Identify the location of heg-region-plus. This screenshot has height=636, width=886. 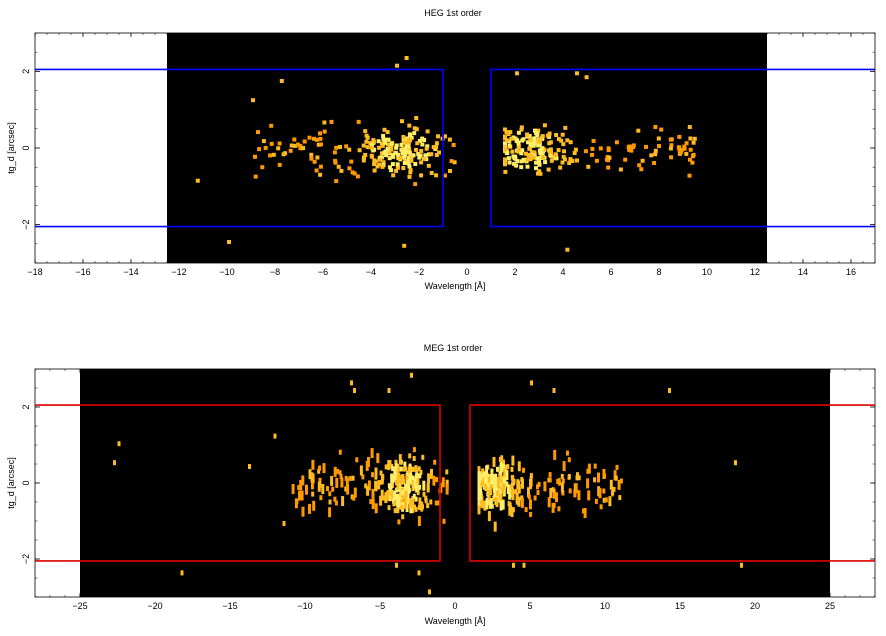
(682, 148).